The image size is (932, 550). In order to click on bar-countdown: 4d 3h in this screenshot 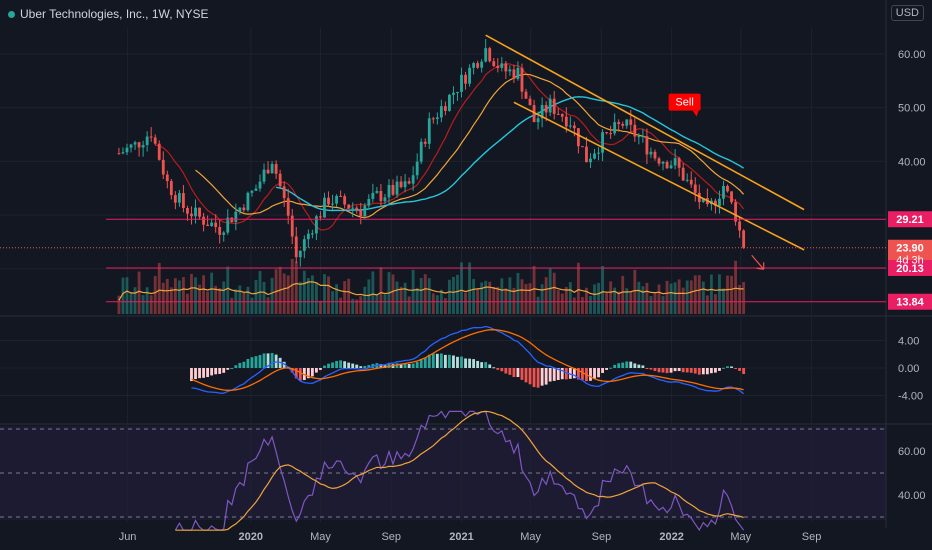, I will do `click(910, 261)`.